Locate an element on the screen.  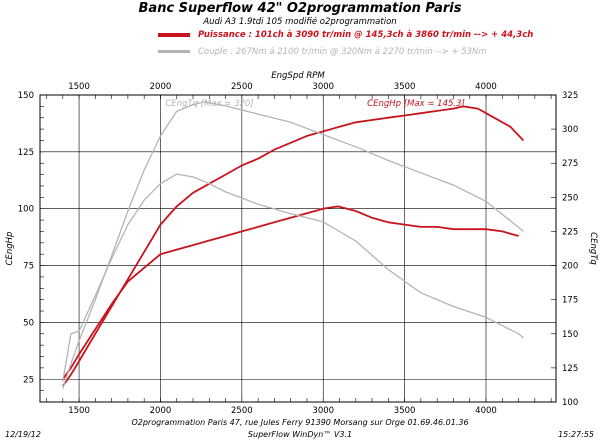
x-tick-label-top: 1500 is located at coordinates (79, 87).